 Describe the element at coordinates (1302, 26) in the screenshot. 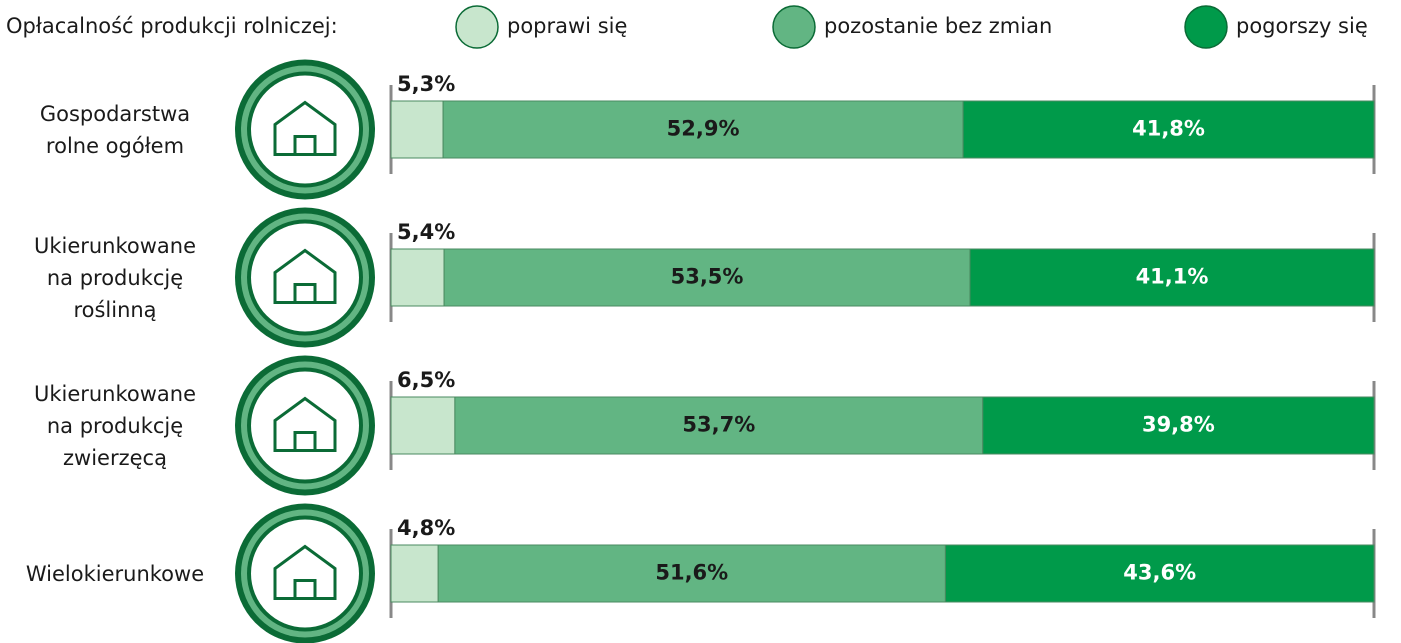

I see `legend-label: pogorszy się` at that location.